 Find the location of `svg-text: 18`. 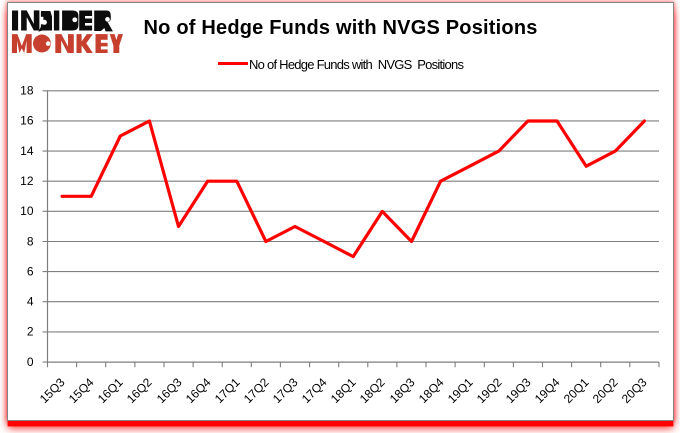

svg-text: 18 is located at coordinates (27, 91).